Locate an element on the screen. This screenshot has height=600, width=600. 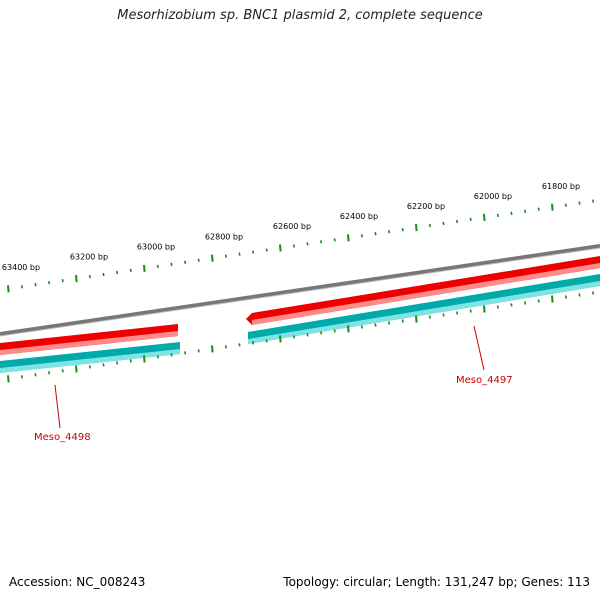
meso-4497-leader is located at coordinates (479, 348).